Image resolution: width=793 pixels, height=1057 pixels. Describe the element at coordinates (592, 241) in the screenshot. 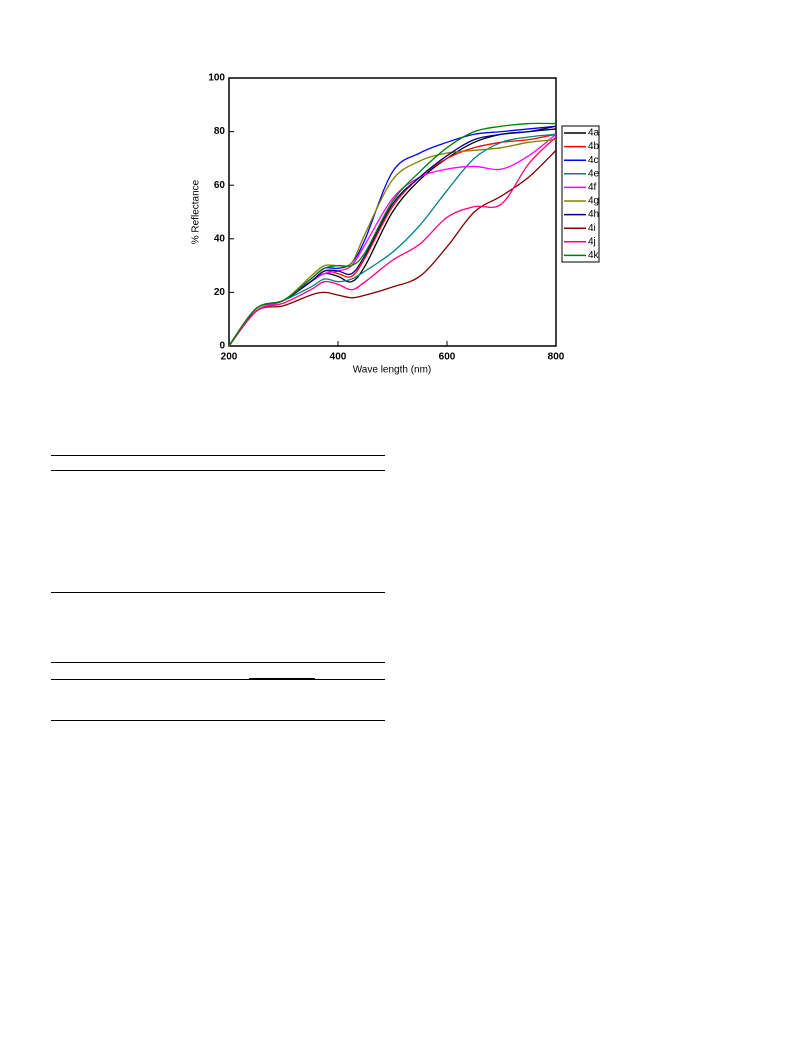

I see `legend-label: 4j` at that location.